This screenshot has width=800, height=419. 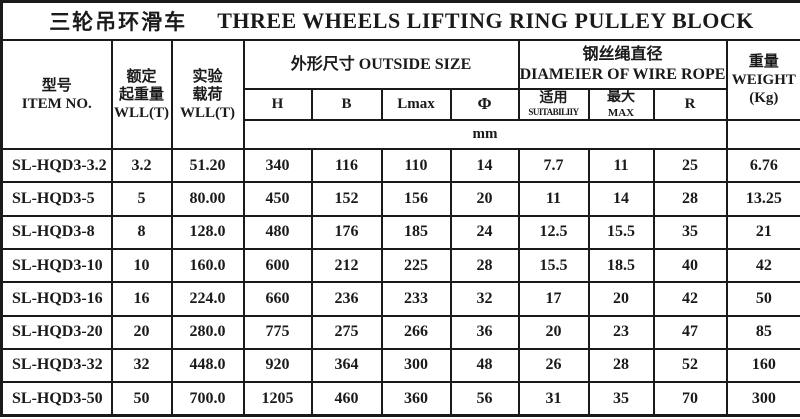 What do you see at coordinates (277, 299) in the screenshot?
I see `cell-h: 660` at bounding box center [277, 299].